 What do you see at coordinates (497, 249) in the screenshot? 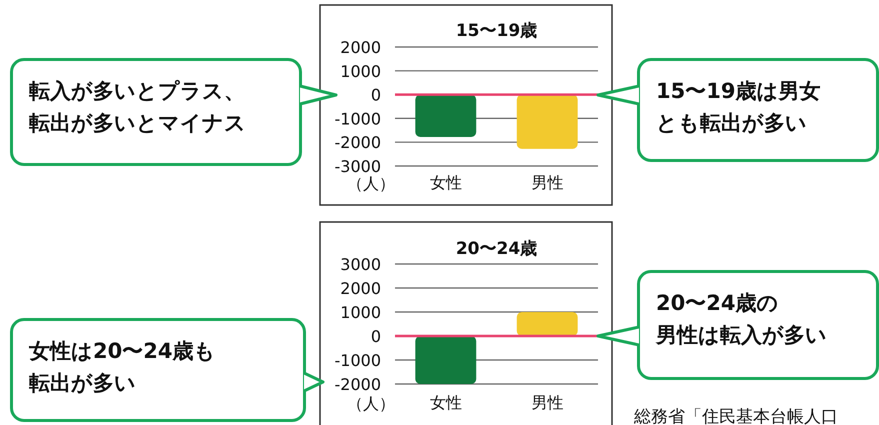
I see `chart-title: 20〜24歳` at bounding box center [497, 249].